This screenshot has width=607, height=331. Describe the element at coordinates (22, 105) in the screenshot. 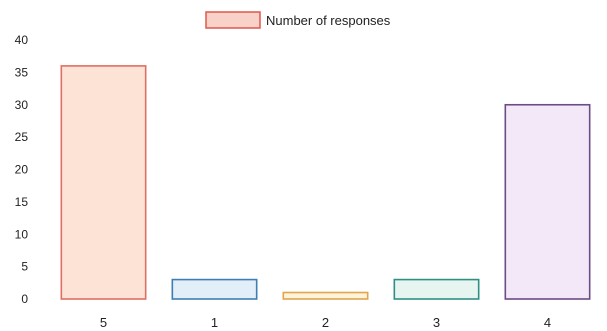

I see `y-tick-label: 30` at that location.